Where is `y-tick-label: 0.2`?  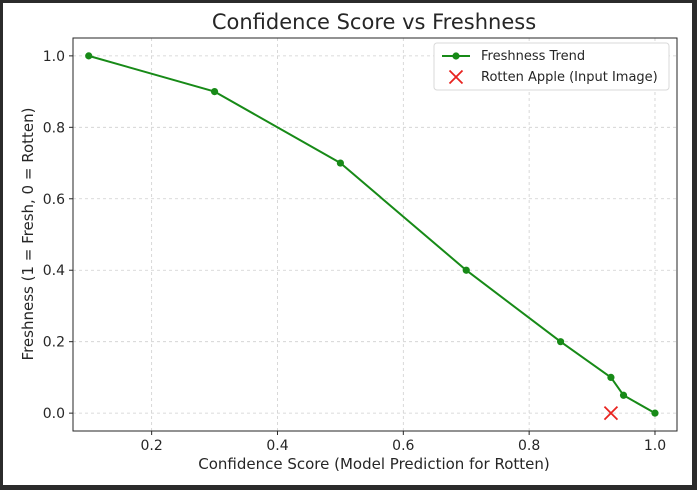
y-tick-label: 0.2 is located at coordinates (54, 343).